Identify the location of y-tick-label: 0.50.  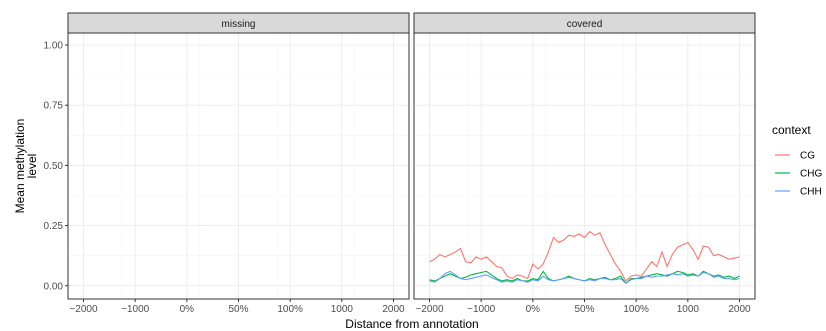
(54, 166).